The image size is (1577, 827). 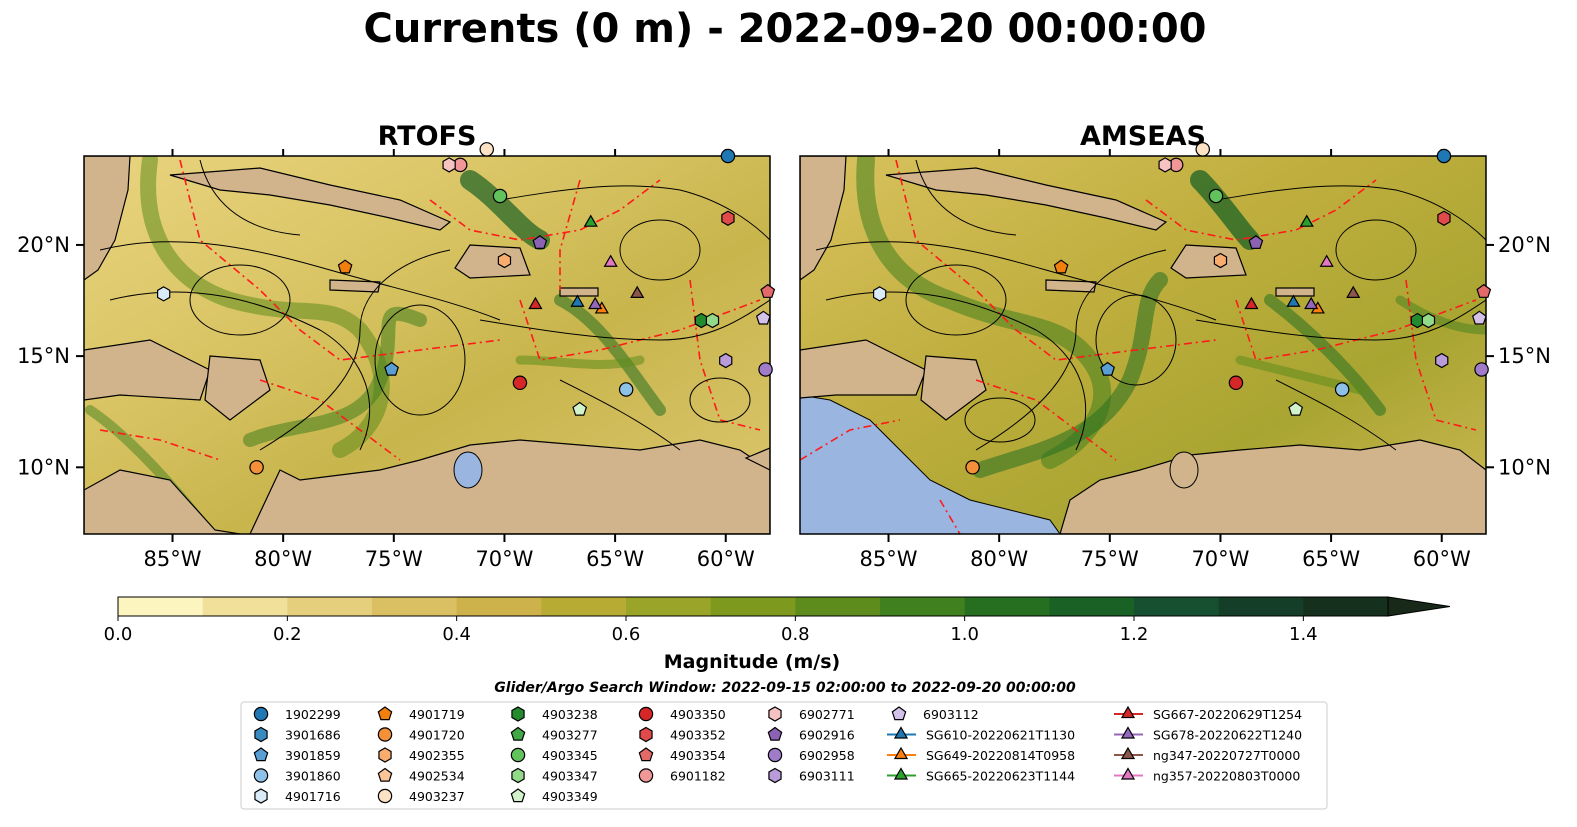 What do you see at coordinates (468, 470) in the screenshot?
I see `lake-rtofs` at bounding box center [468, 470].